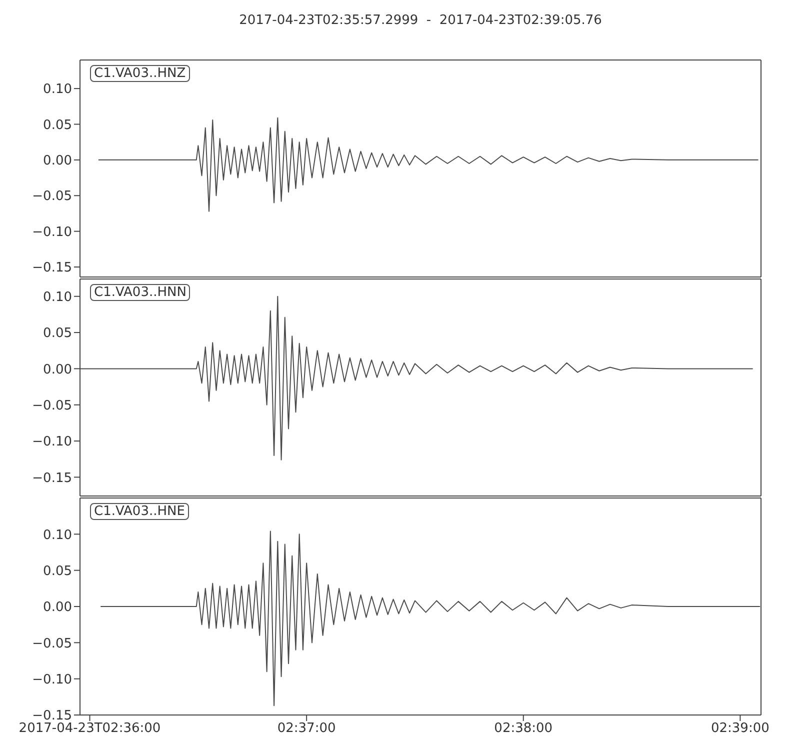  I want to click on chart-title: 2017-04-23T02:35:57.2999 - 2017-04-23T02:39:05.76, so click(420, 20).